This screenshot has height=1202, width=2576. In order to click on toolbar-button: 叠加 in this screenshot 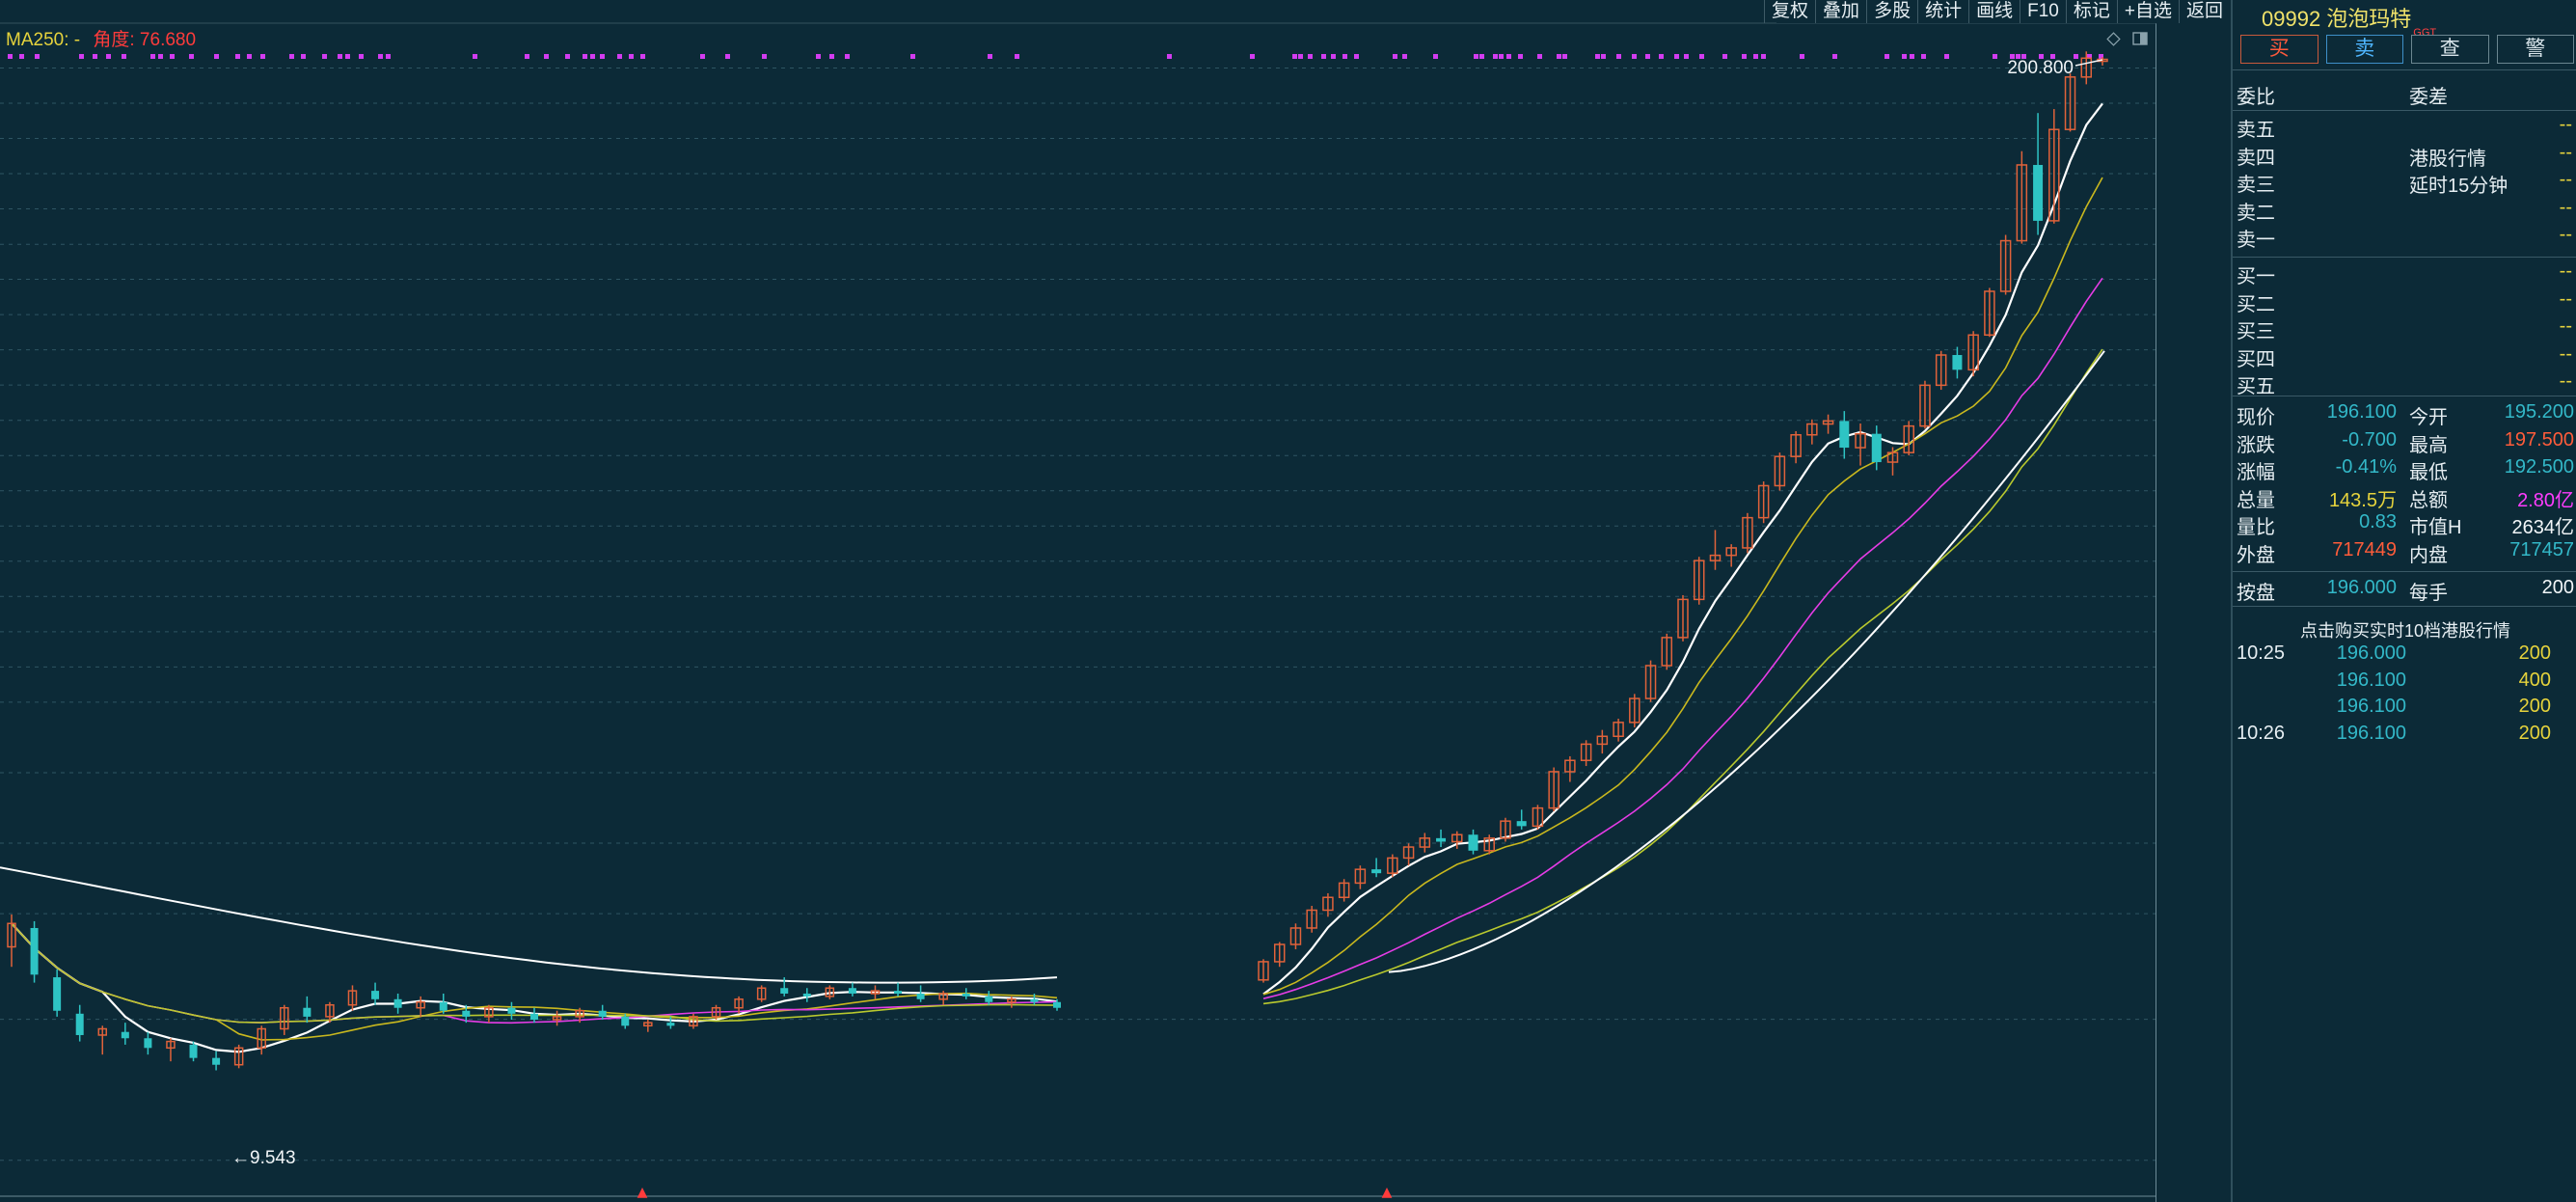, I will do `click(1840, 12)`.